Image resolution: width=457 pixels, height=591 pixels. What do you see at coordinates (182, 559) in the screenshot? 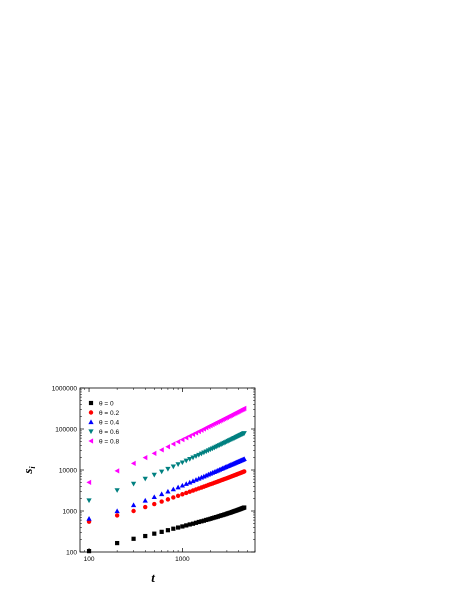
I see `x-tick-label: 1000` at bounding box center [182, 559].